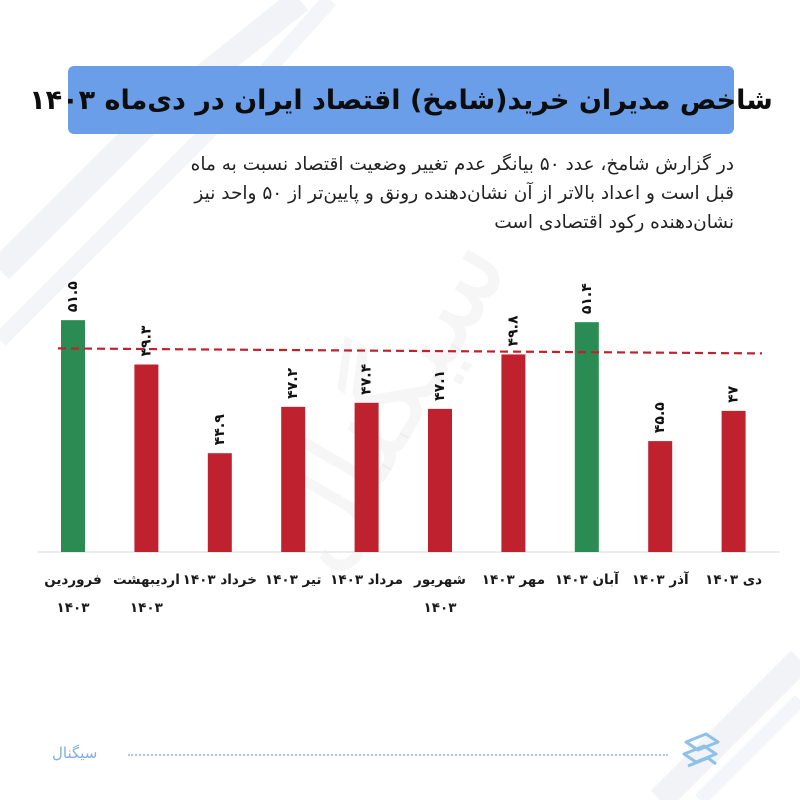 This screenshot has height=800, width=800. What do you see at coordinates (367, 378) in the screenshot?
I see `bar-value-label: ۴۷.۴` at bounding box center [367, 378].